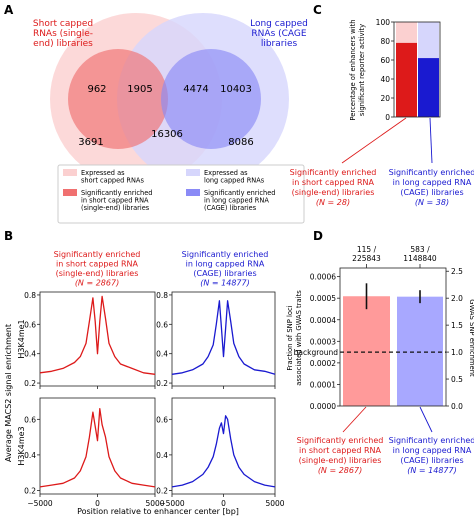 The width and height of the screenshot is (474, 516). What do you see at coordinates (279, 24) in the screenshot?
I see `venn-long-set-label: Long capped` at bounding box center [279, 24].